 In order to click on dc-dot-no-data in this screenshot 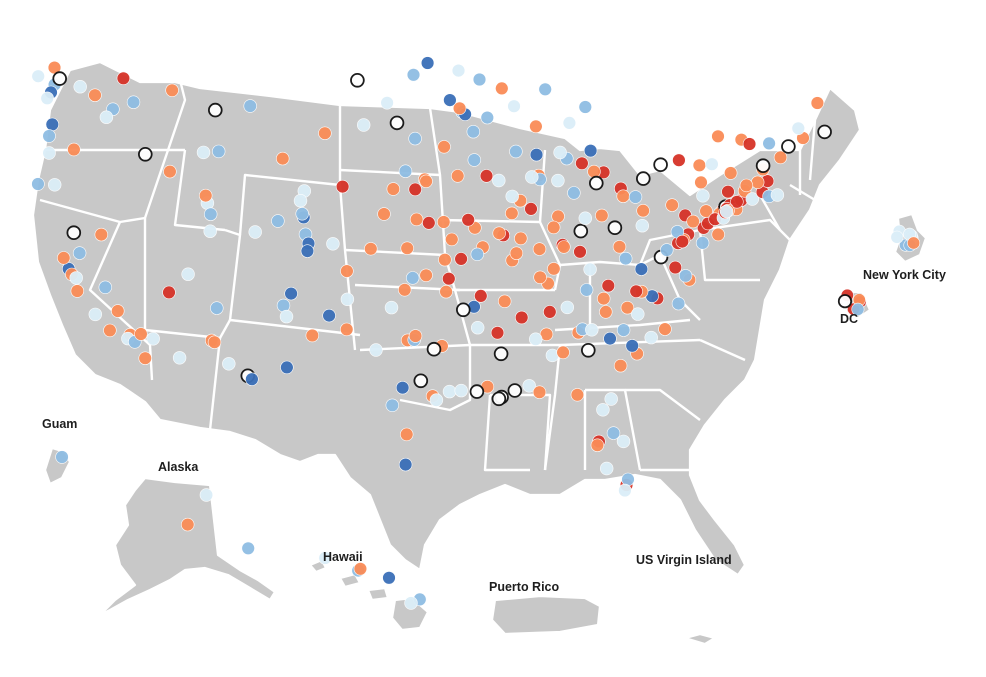, I will do `click(845, 301)`.